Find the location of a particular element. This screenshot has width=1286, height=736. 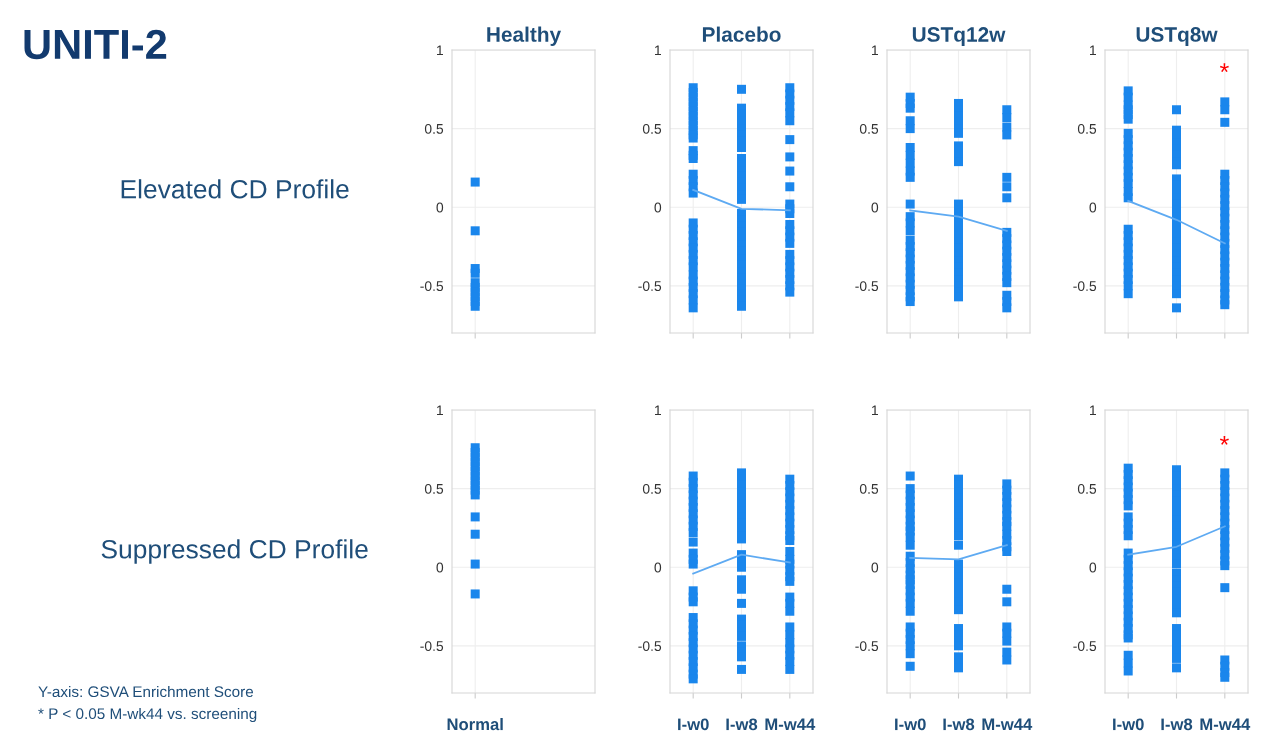

text: Y-axis: GSVA Enrichment Score is located at coordinates (146, 691).